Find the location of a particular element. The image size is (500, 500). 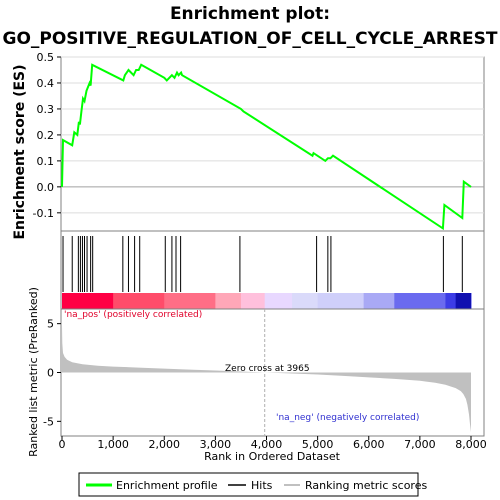

enrichment-y-axis-label: Enrichment score (ES) is located at coordinates (20, 151).